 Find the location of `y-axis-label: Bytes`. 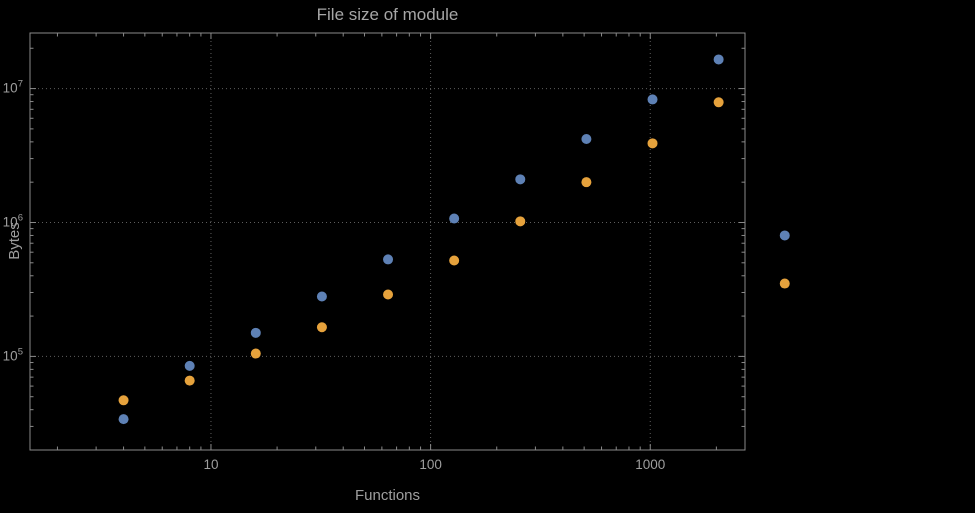

y-axis-label: Bytes is located at coordinates (14, 241).